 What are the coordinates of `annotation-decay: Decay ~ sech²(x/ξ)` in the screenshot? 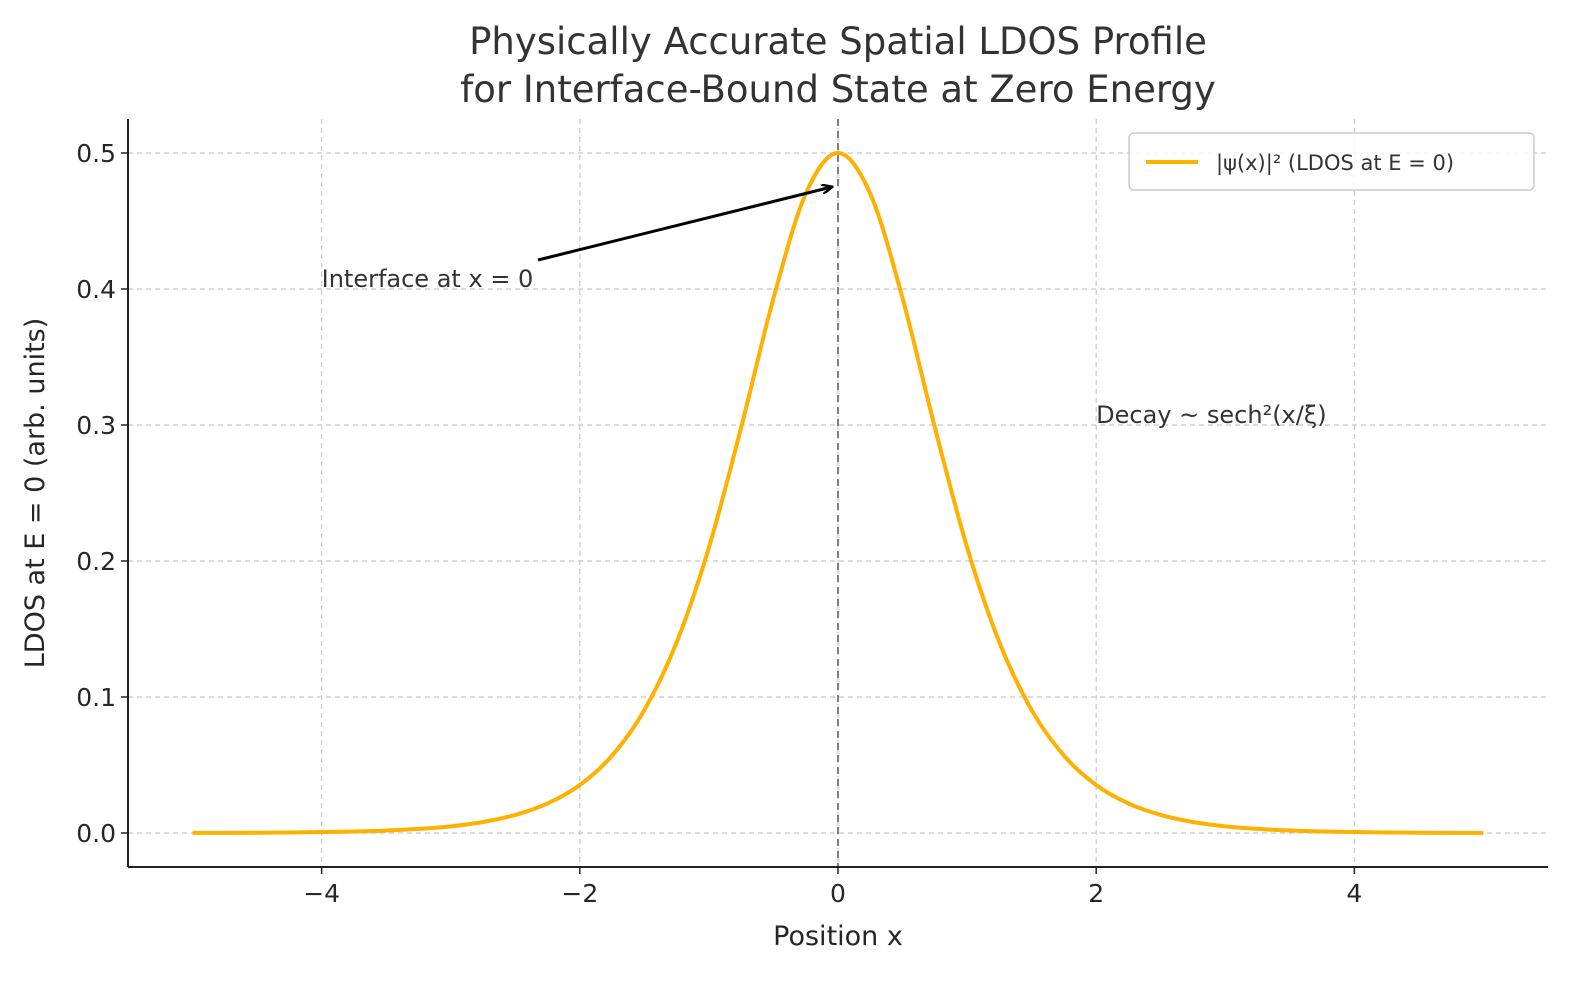 It's located at (1211, 415).